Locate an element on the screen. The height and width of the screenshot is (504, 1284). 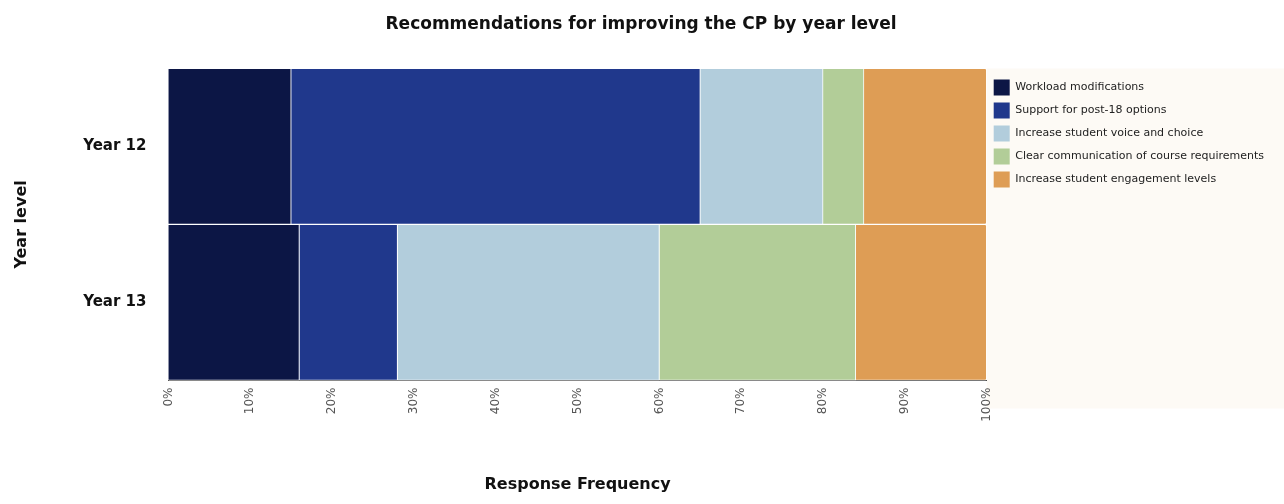
x-tick-label: 100% is located at coordinates (985, 404).